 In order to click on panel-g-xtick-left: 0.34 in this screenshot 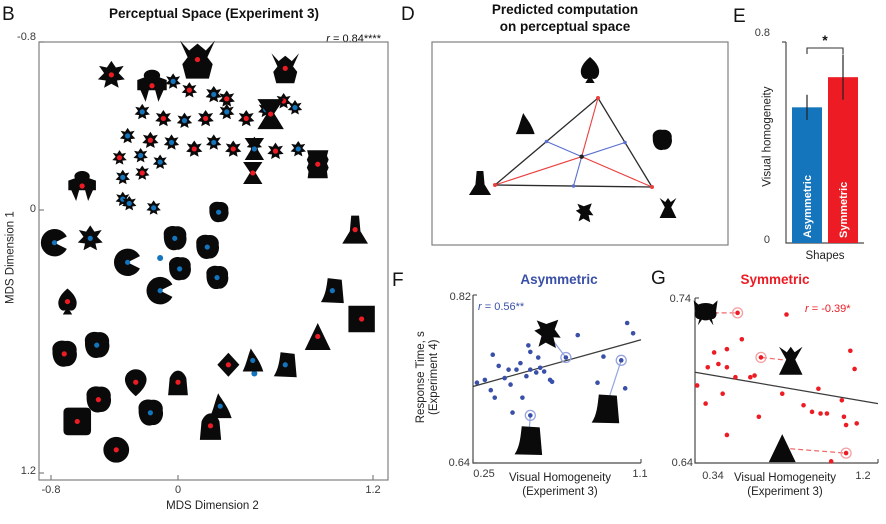, I will do `click(713, 476)`.